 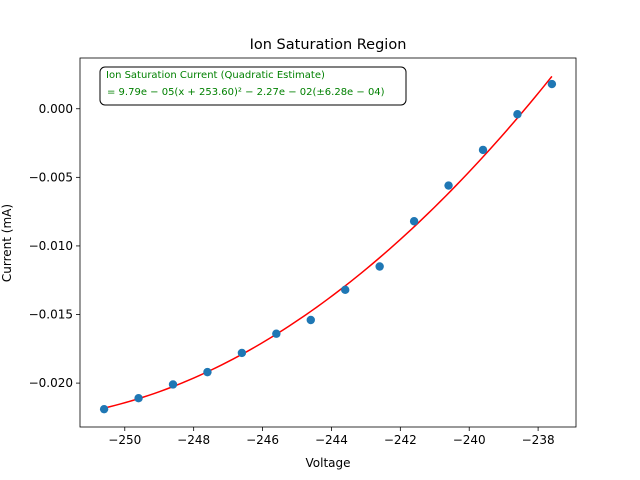 I want to click on x-tick-label: −246, so click(x=262, y=440).